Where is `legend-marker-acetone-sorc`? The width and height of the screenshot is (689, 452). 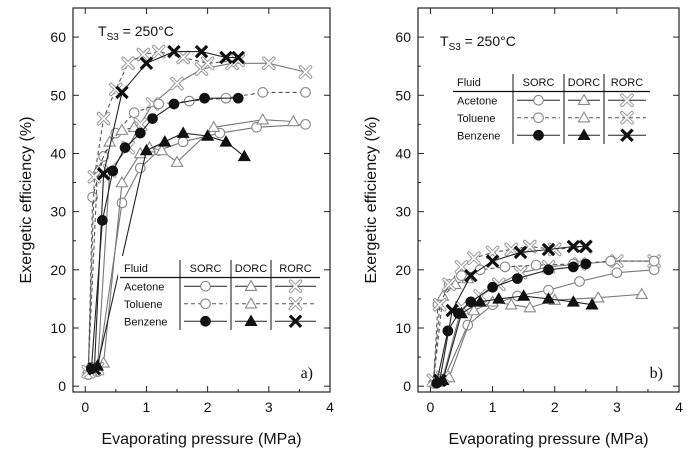
legend-marker-acetone-sorc is located at coordinates (205, 286).